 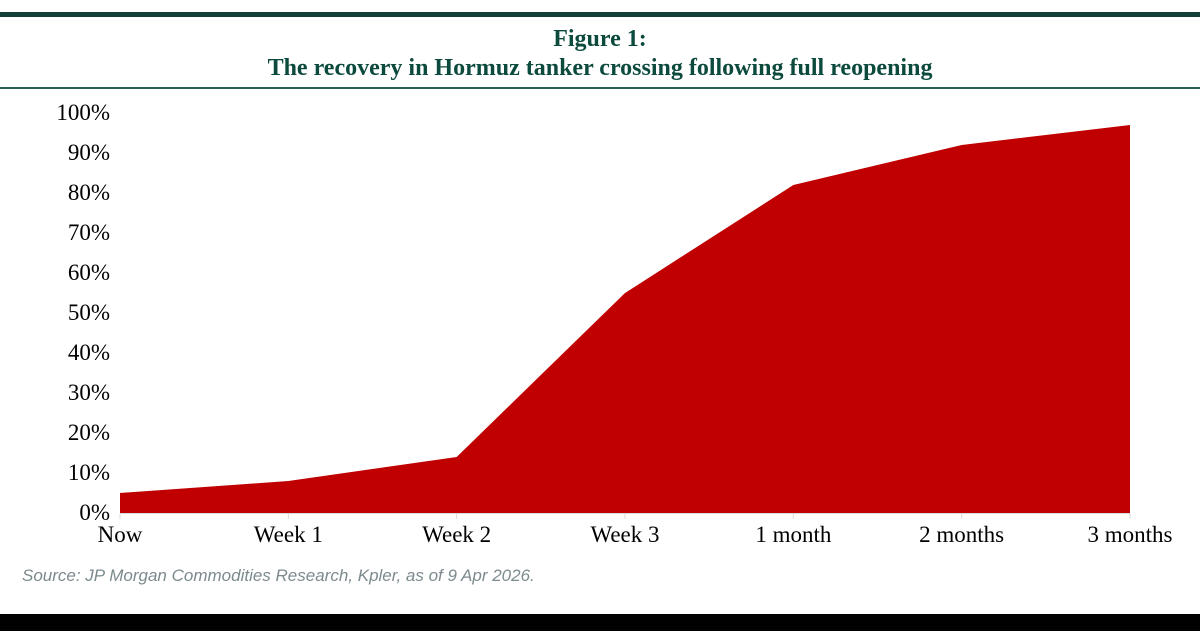 I want to click on title-divider, so click(x=600, y=88).